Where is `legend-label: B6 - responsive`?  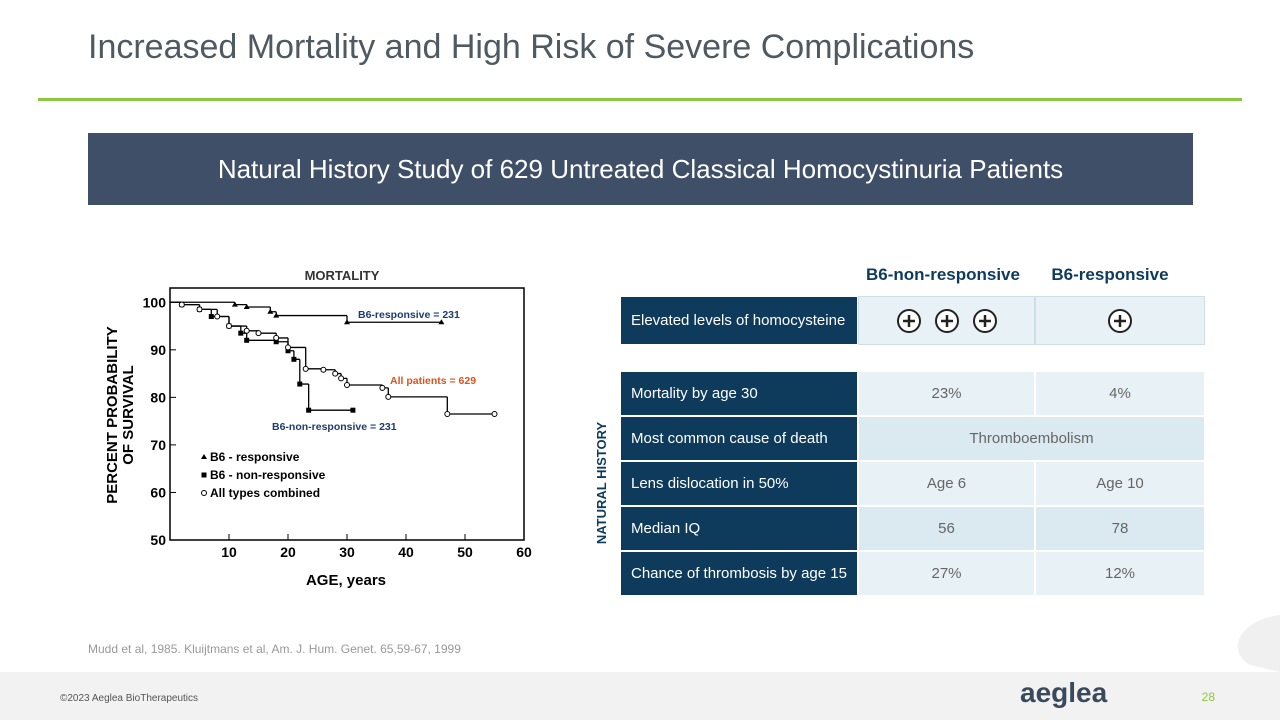
legend-label: B6 - responsive is located at coordinates (255, 457).